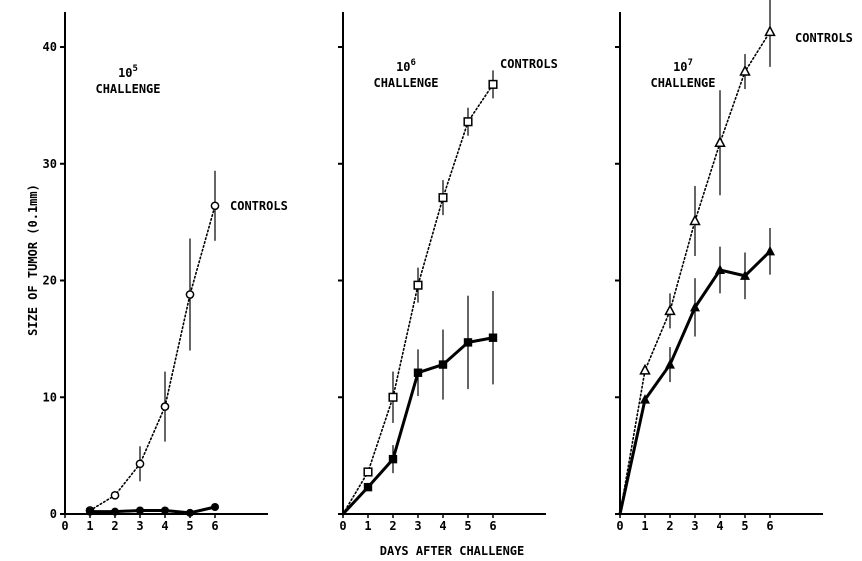 This screenshot has width=862, height=561. Describe the element at coordinates (50, 47) in the screenshot. I see `y-tick-label: 40` at that location.